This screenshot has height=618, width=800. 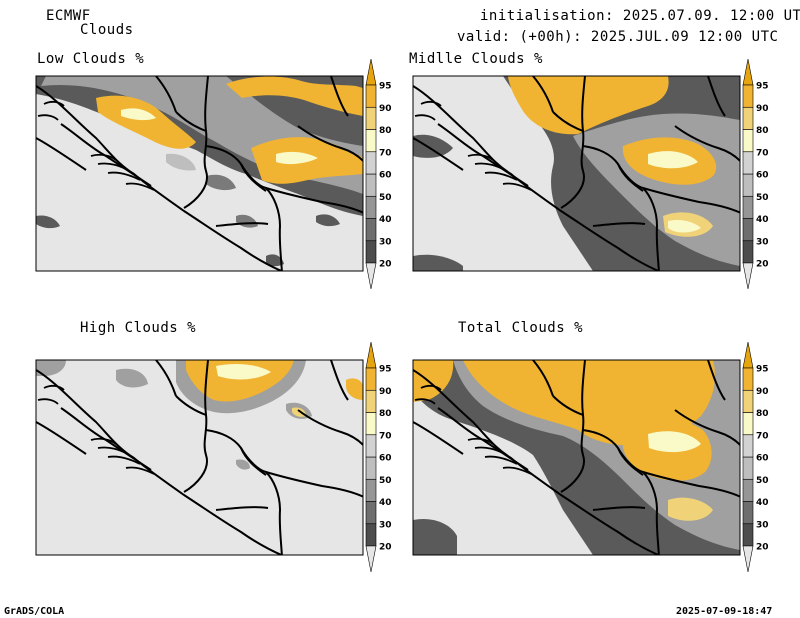 I want to click on colorbar-low: 20 30 40 50 60 70 80 90 95, so click(x=378, y=174).